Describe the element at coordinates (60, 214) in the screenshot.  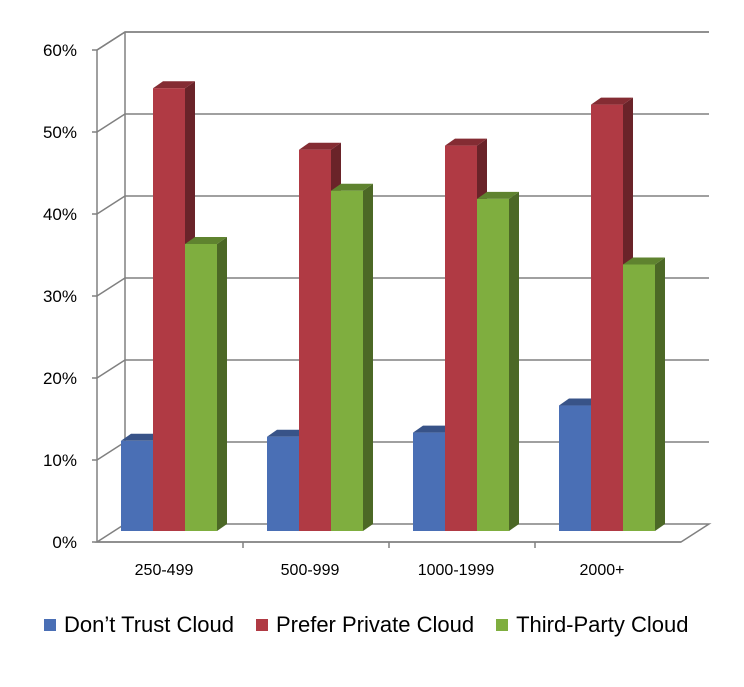
I see `y-tick-label: 40%` at that location.